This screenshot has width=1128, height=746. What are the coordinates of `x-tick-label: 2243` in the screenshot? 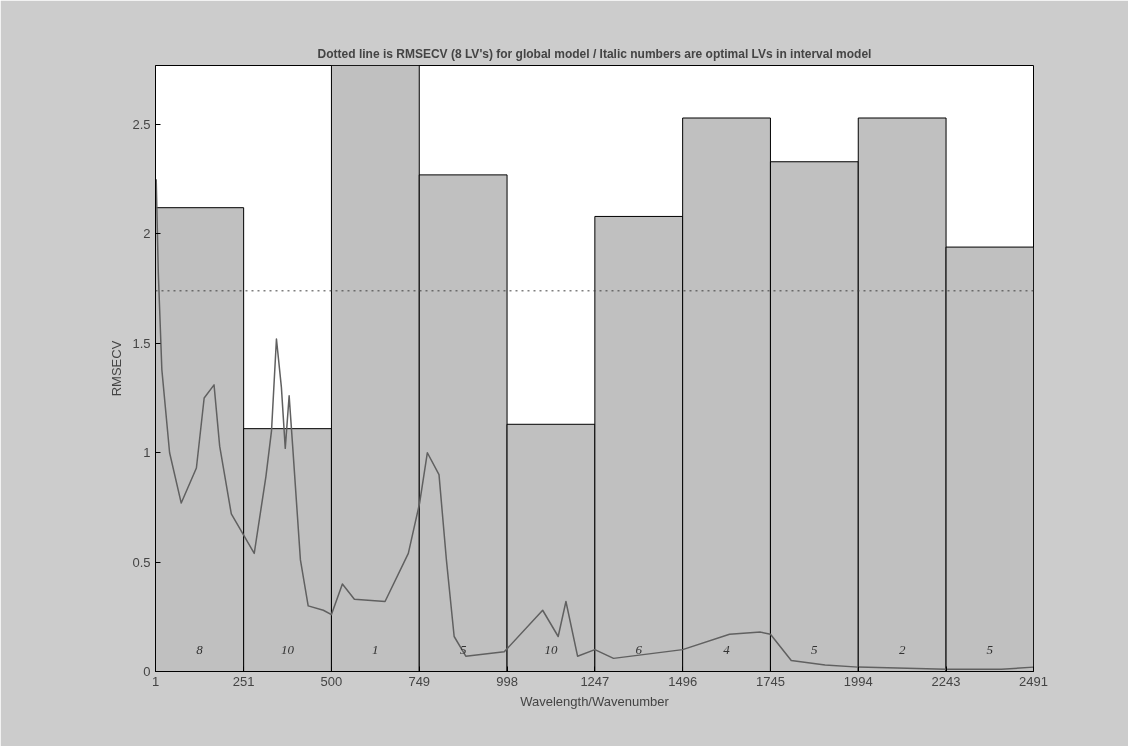 It's located at (946, 681).